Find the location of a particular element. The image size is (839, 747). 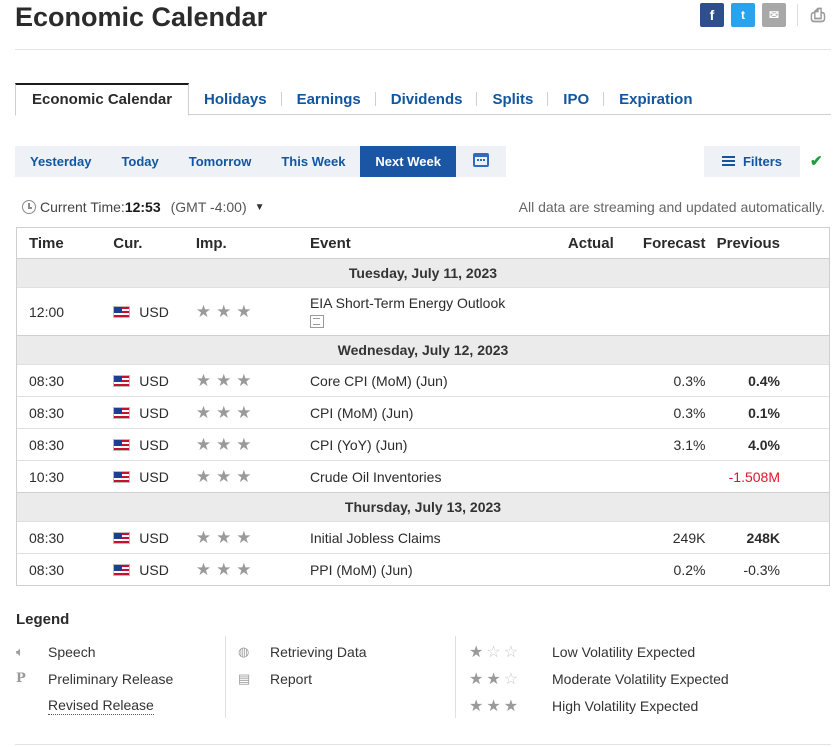

event-name: PPI (MoM) (Jun) is located at coordinates (361, 569).